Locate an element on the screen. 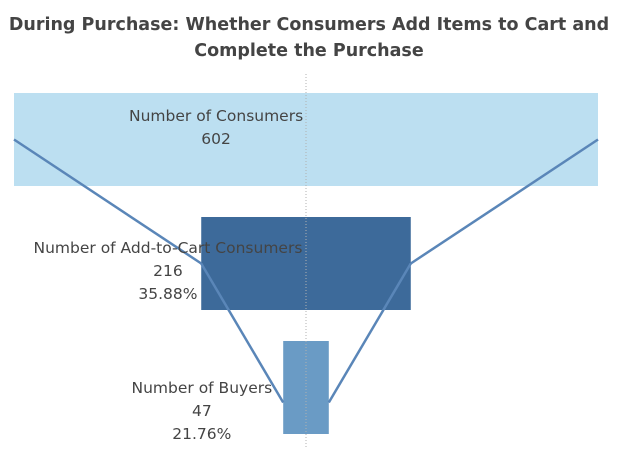  stage-percent-buyers: 21.76% is located at coordinates (202, 434).